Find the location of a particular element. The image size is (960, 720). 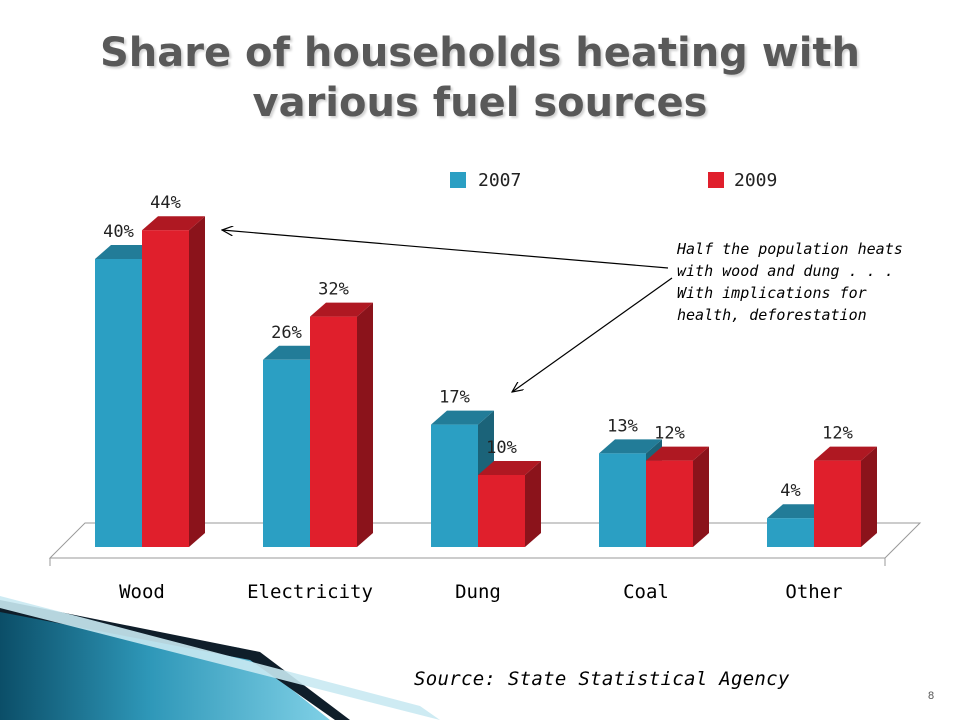

annotation-arrow-wood is located at coordinates (445, 249).